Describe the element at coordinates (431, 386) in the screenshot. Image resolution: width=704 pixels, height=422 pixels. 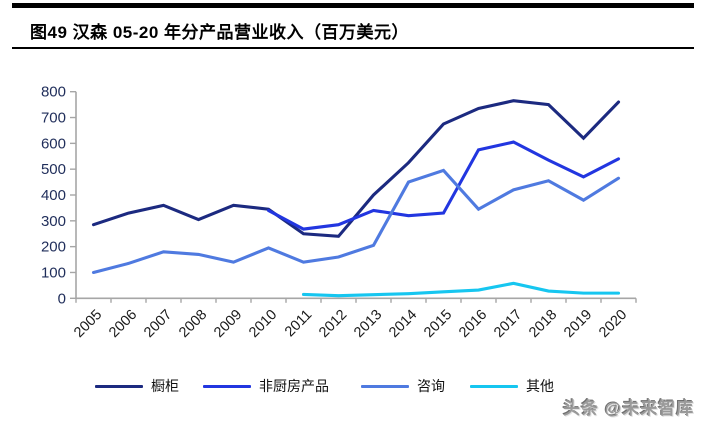
I see `legend-label: 咨询` at that location.